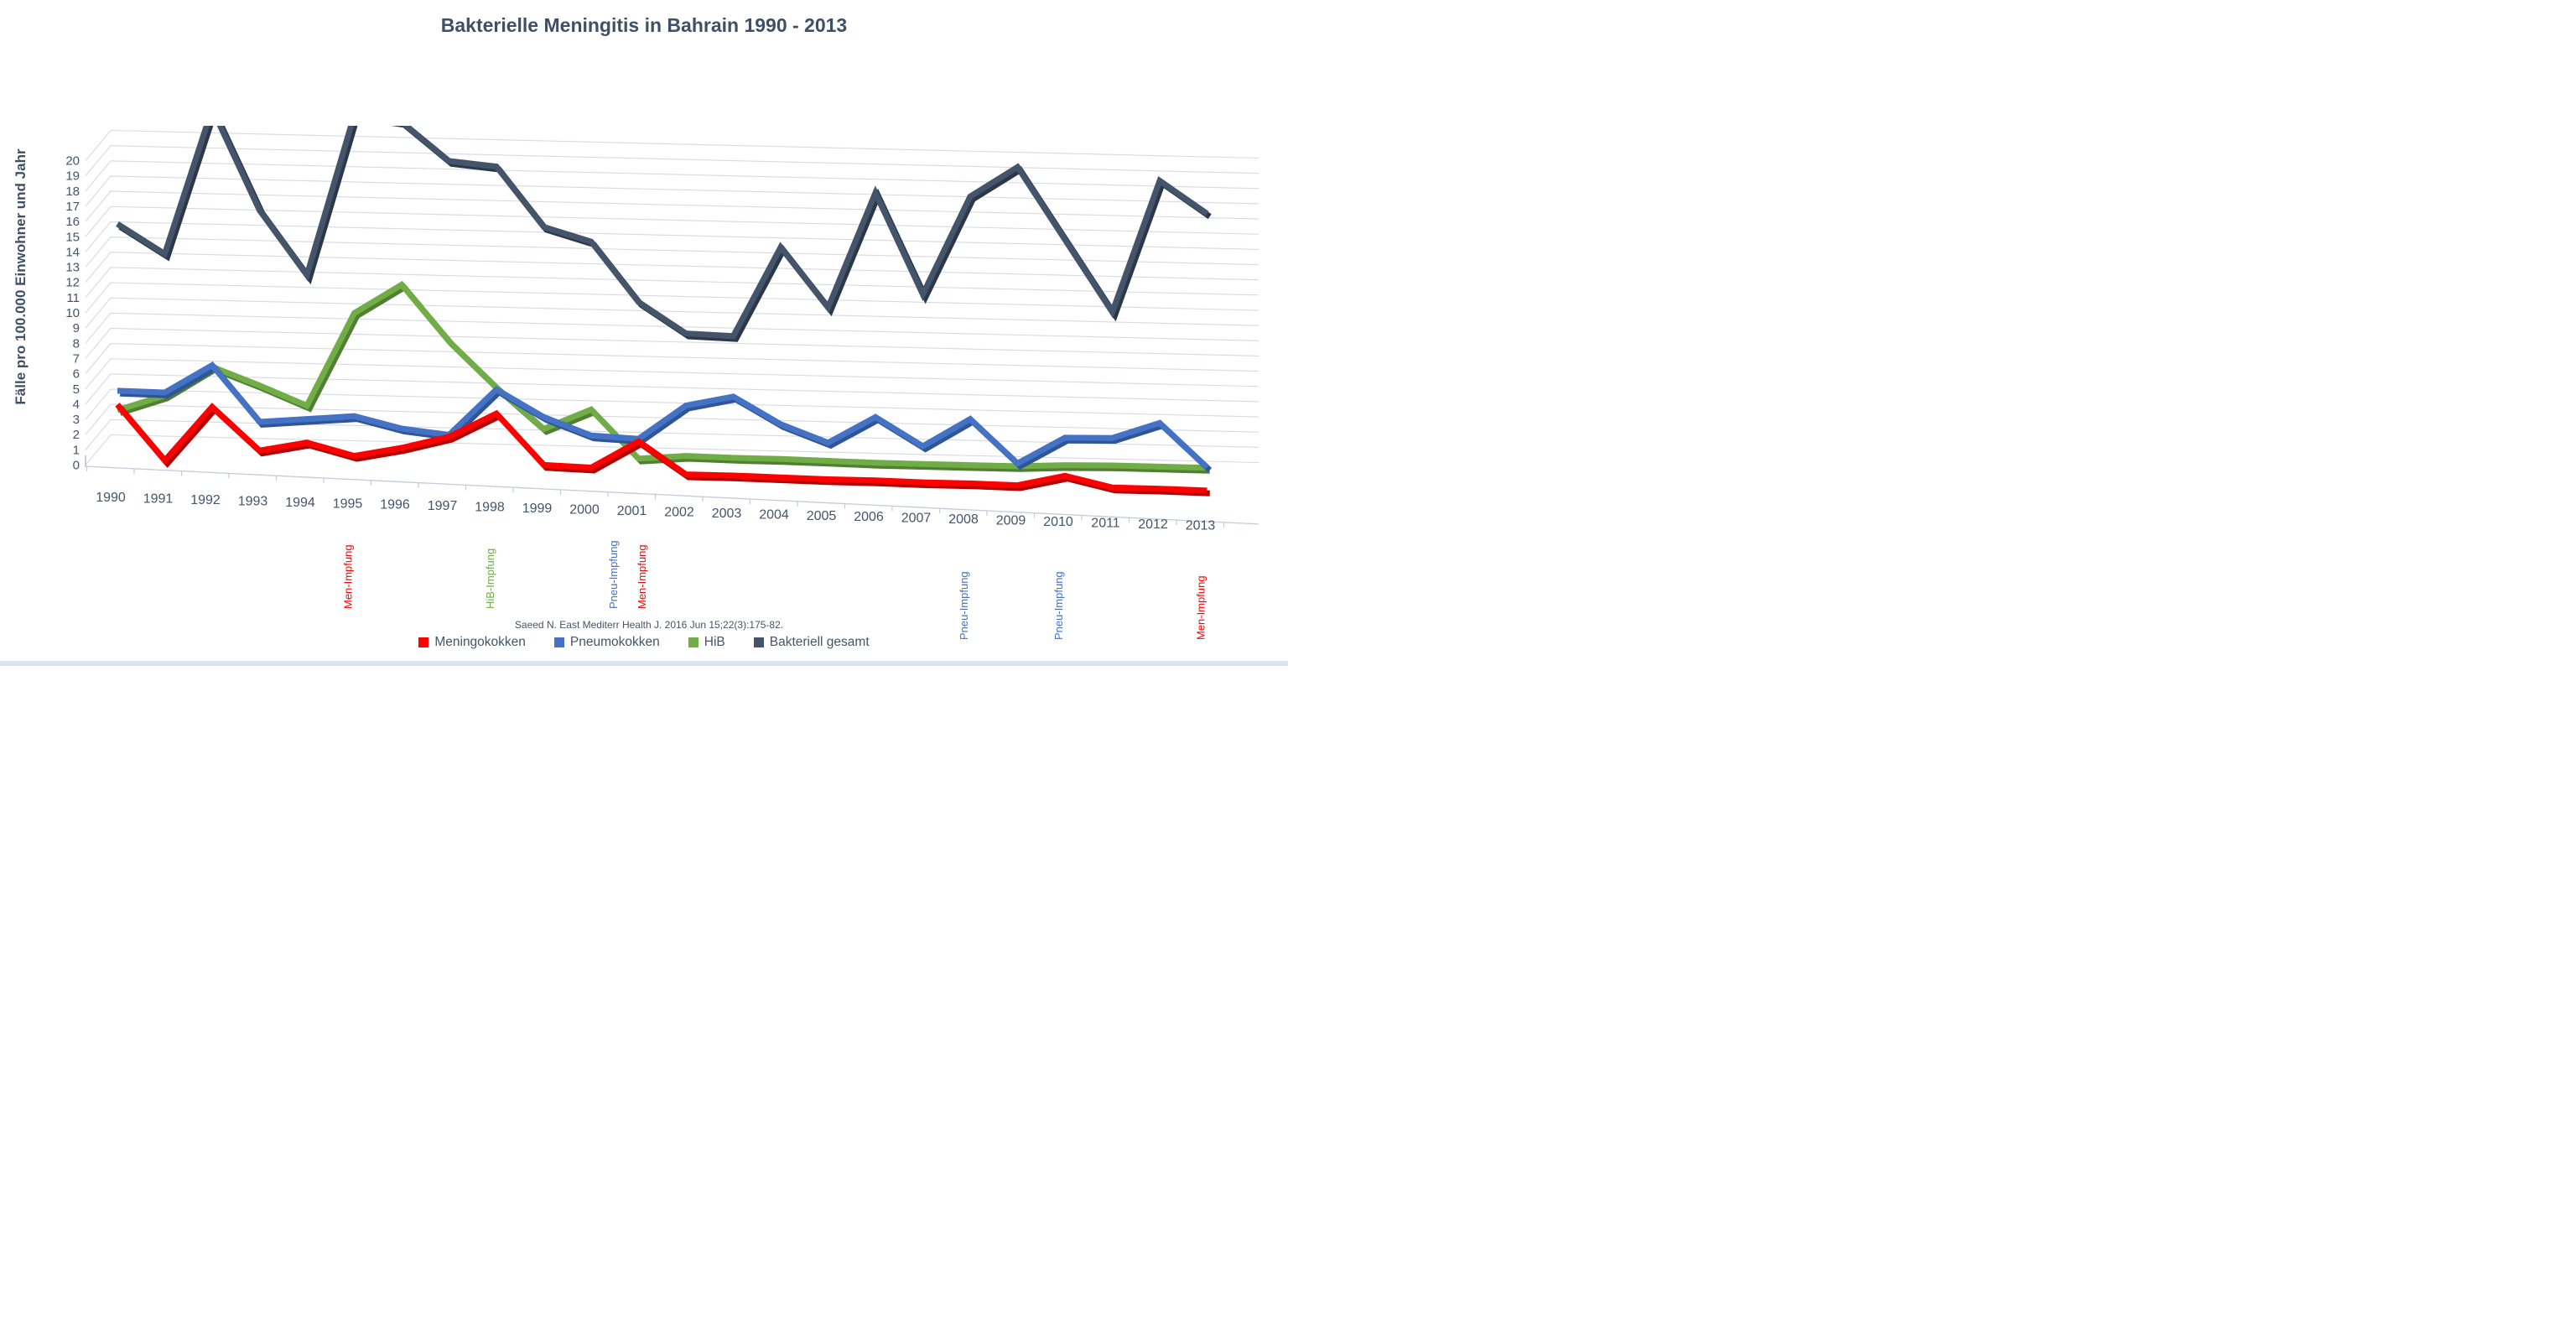 This screenshot has width=2576, height=1331. Describe the element at coordinates (614, 642) in the screenshot. I see `legend-label-pneumokokken: Pneumokokken` at that location.